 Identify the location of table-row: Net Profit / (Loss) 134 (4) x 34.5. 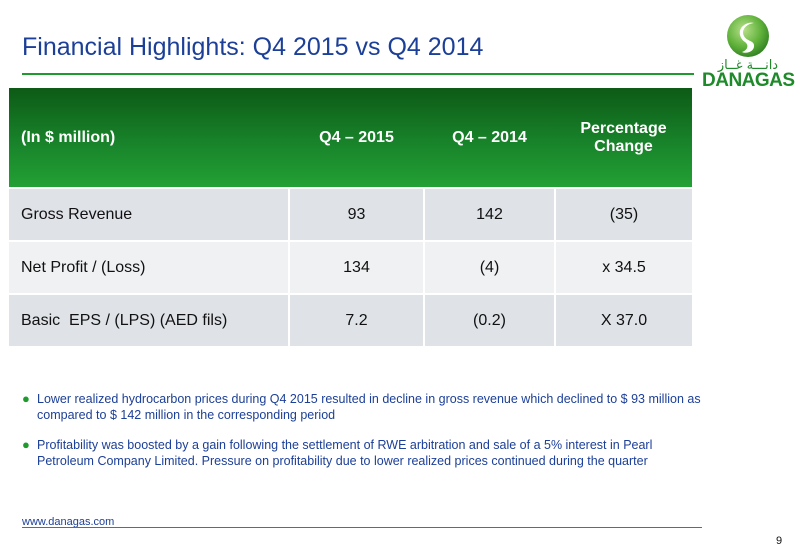
(350, 267).